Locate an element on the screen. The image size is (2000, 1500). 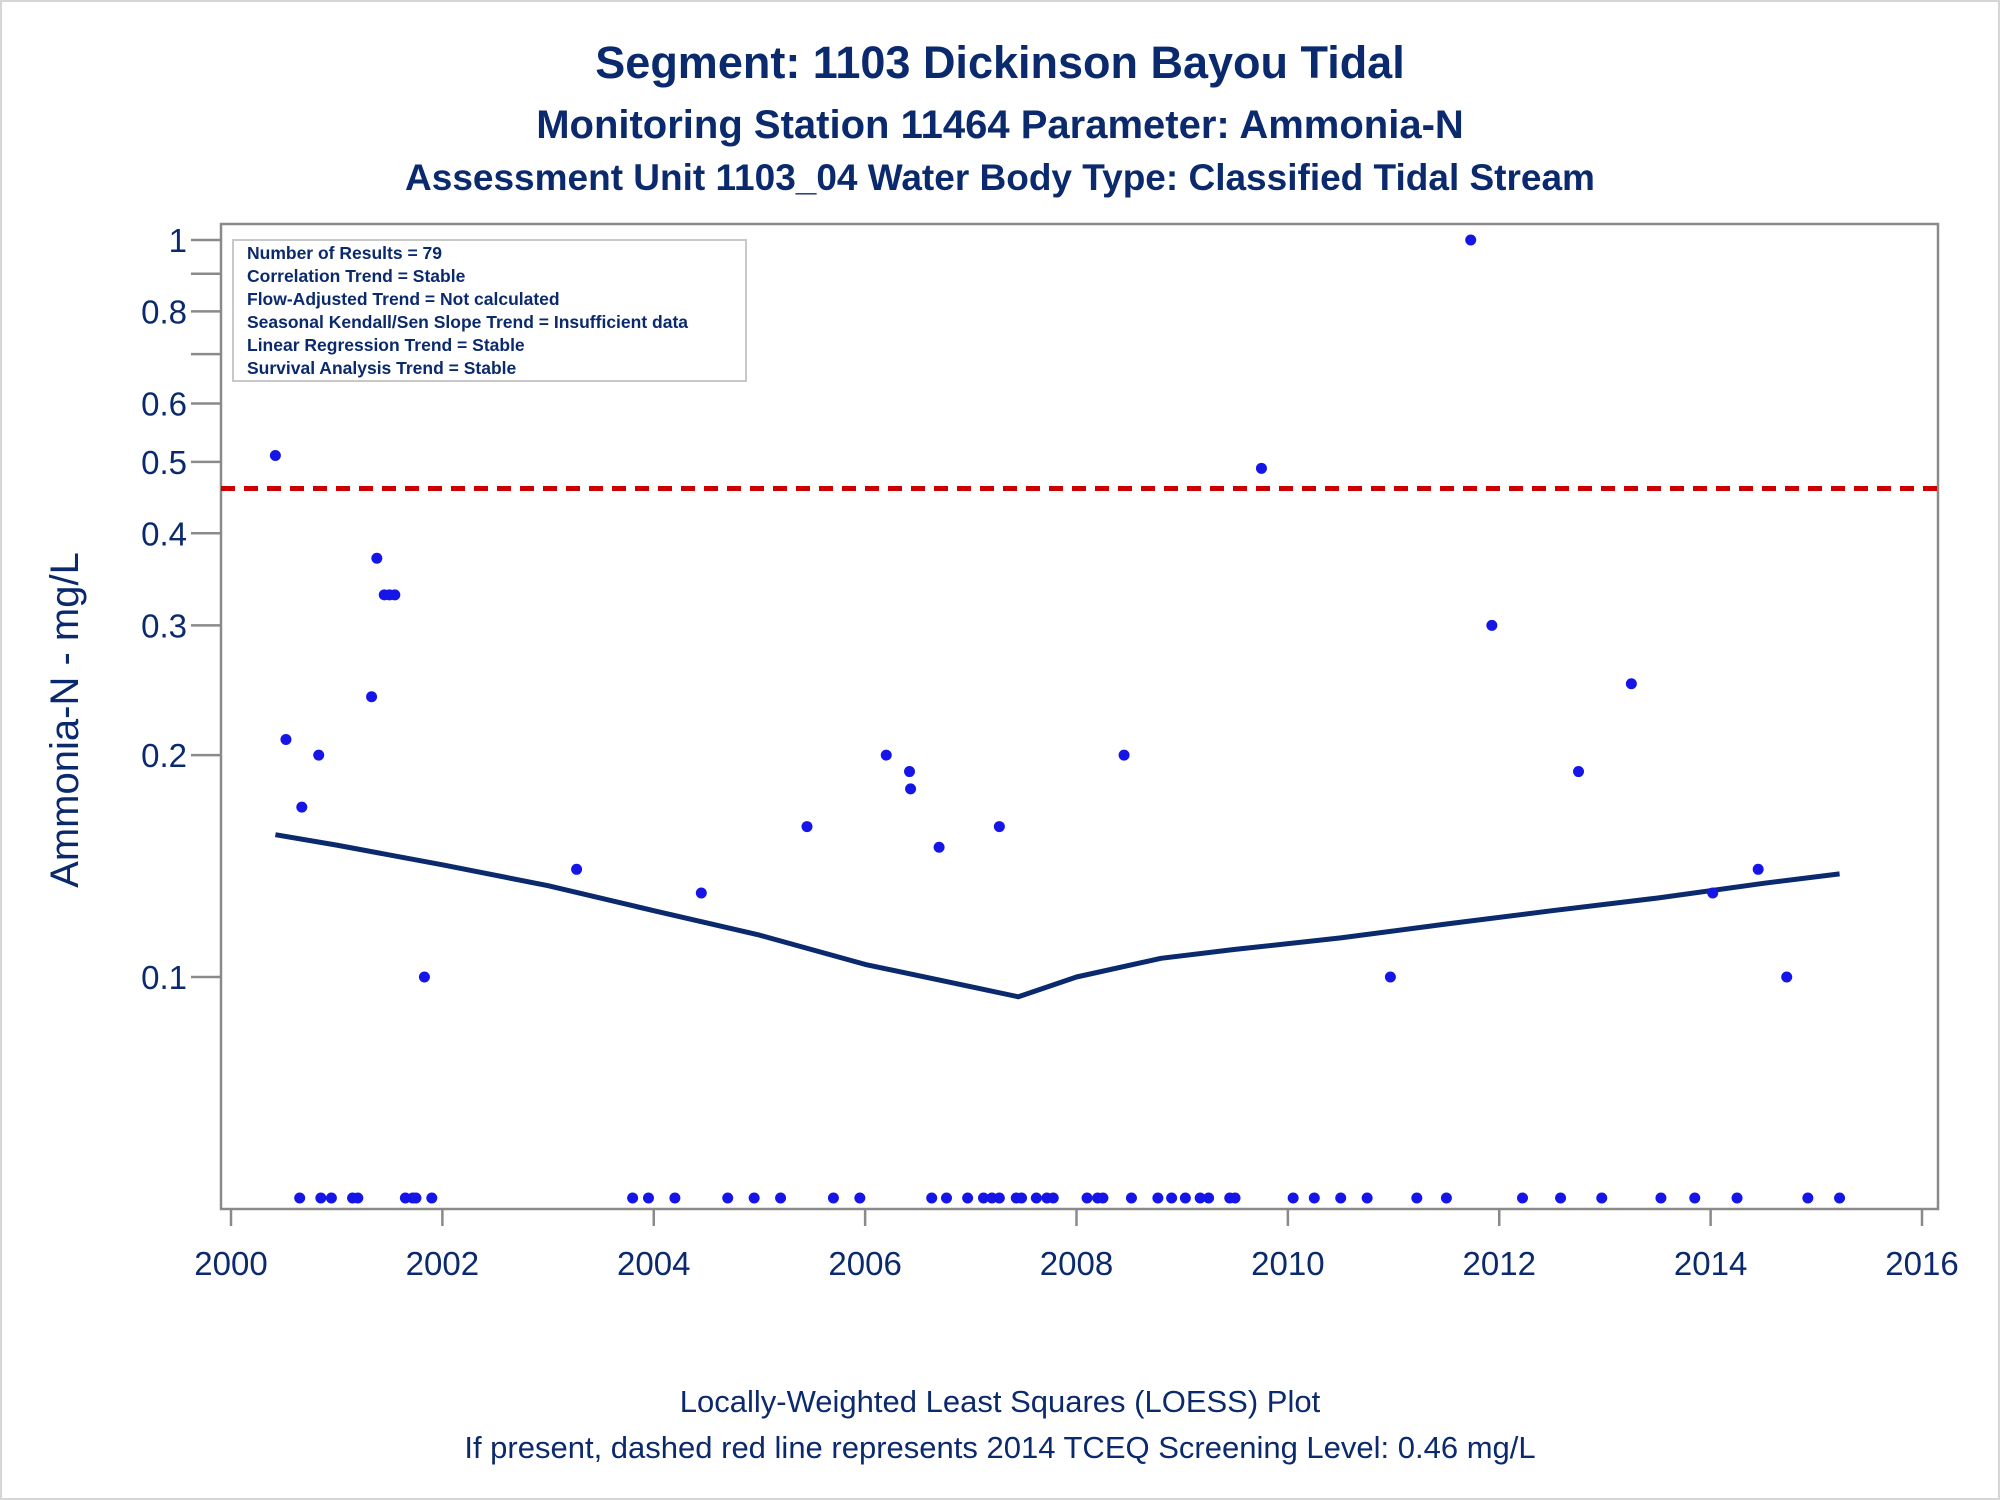
y-tick-label: 0.3 is located at coordinates (164, 625).